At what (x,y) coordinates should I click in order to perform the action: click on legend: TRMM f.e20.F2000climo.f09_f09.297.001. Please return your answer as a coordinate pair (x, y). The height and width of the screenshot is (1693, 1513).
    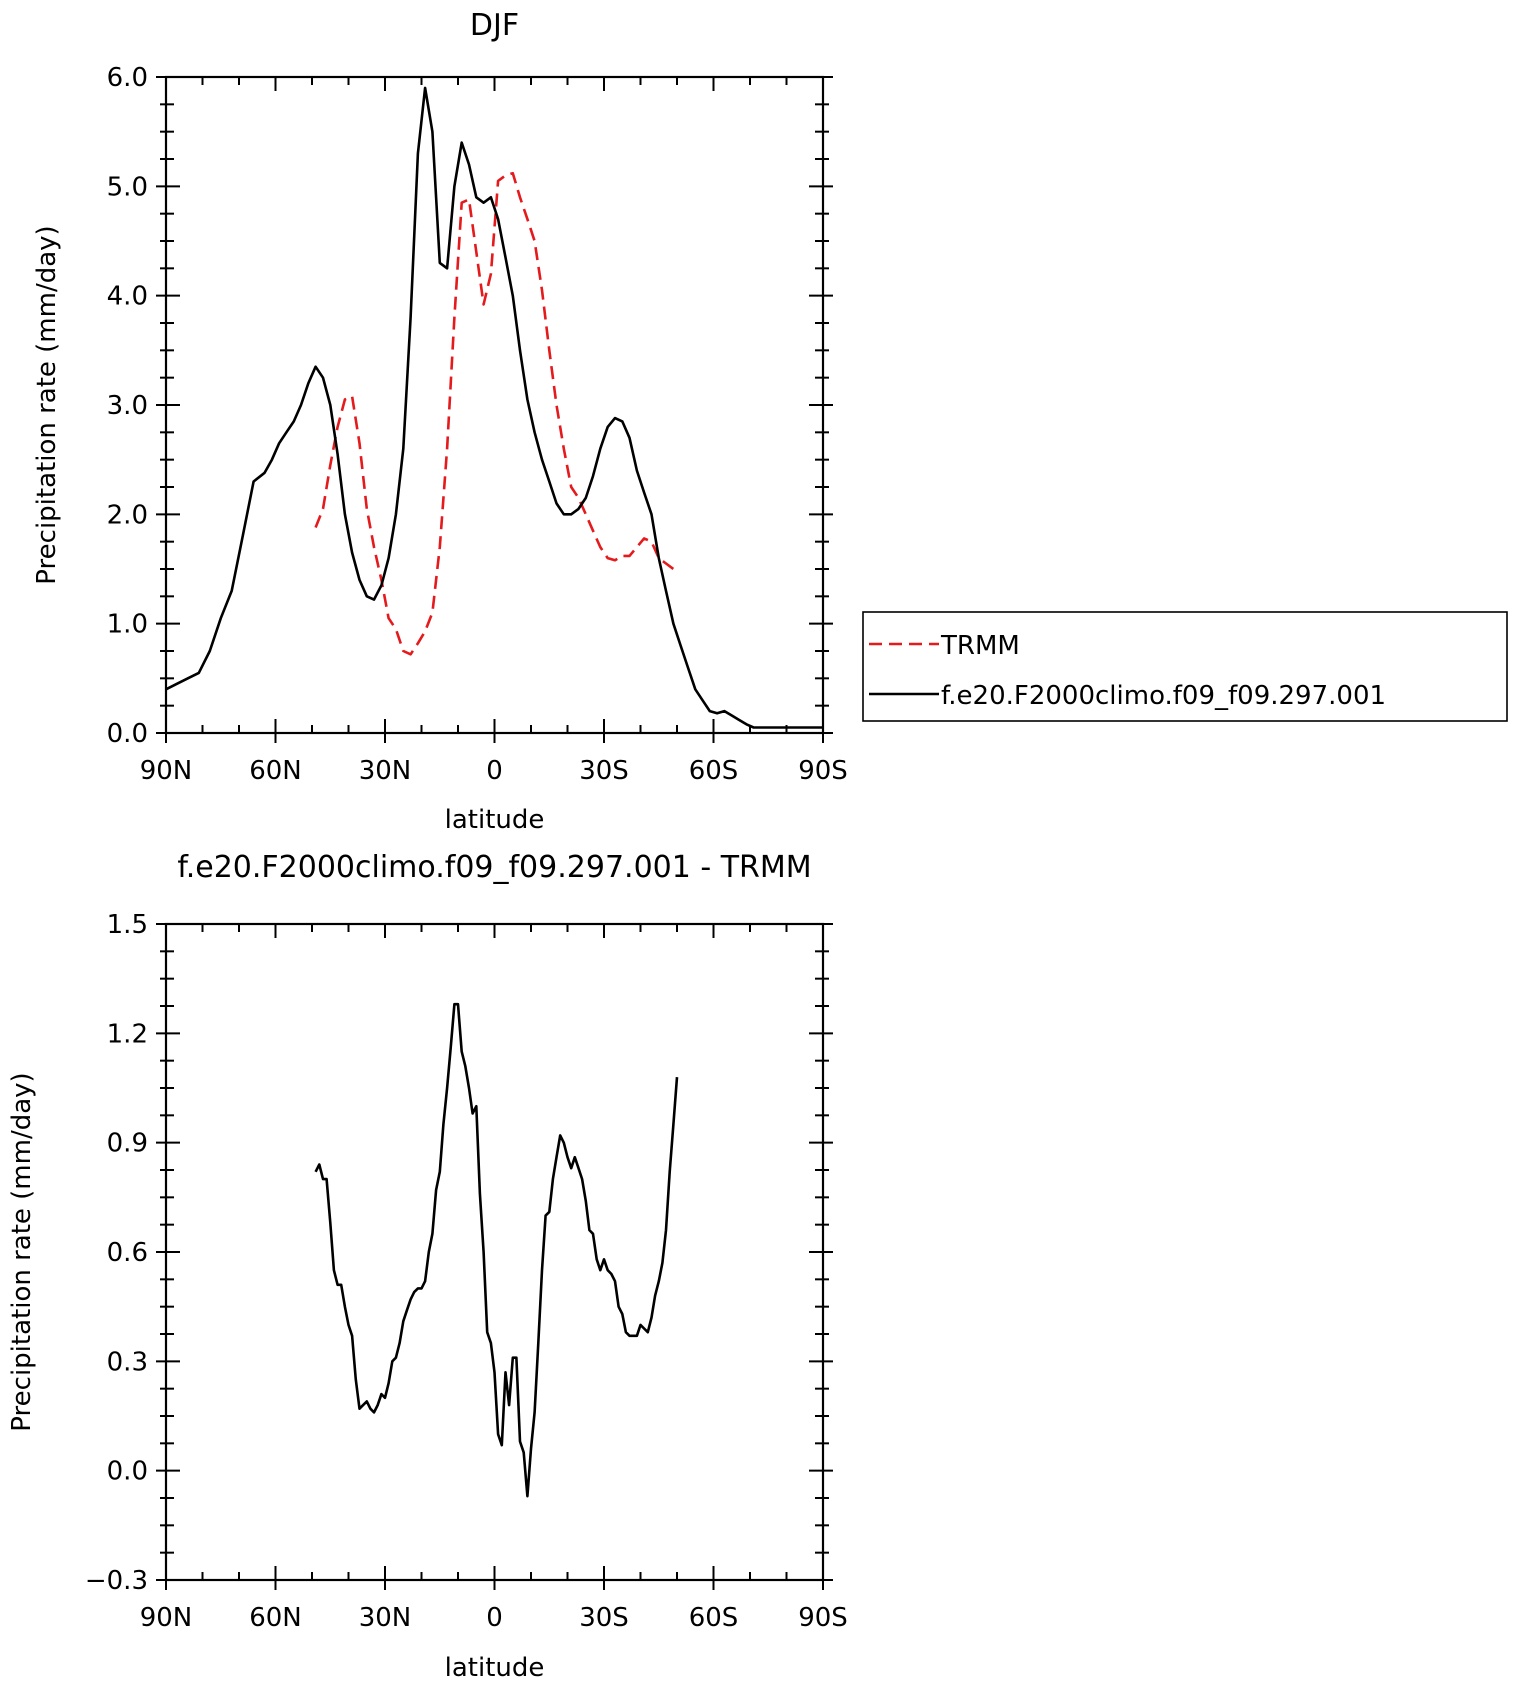
    Looking at the image, I should click on (1185, 666).